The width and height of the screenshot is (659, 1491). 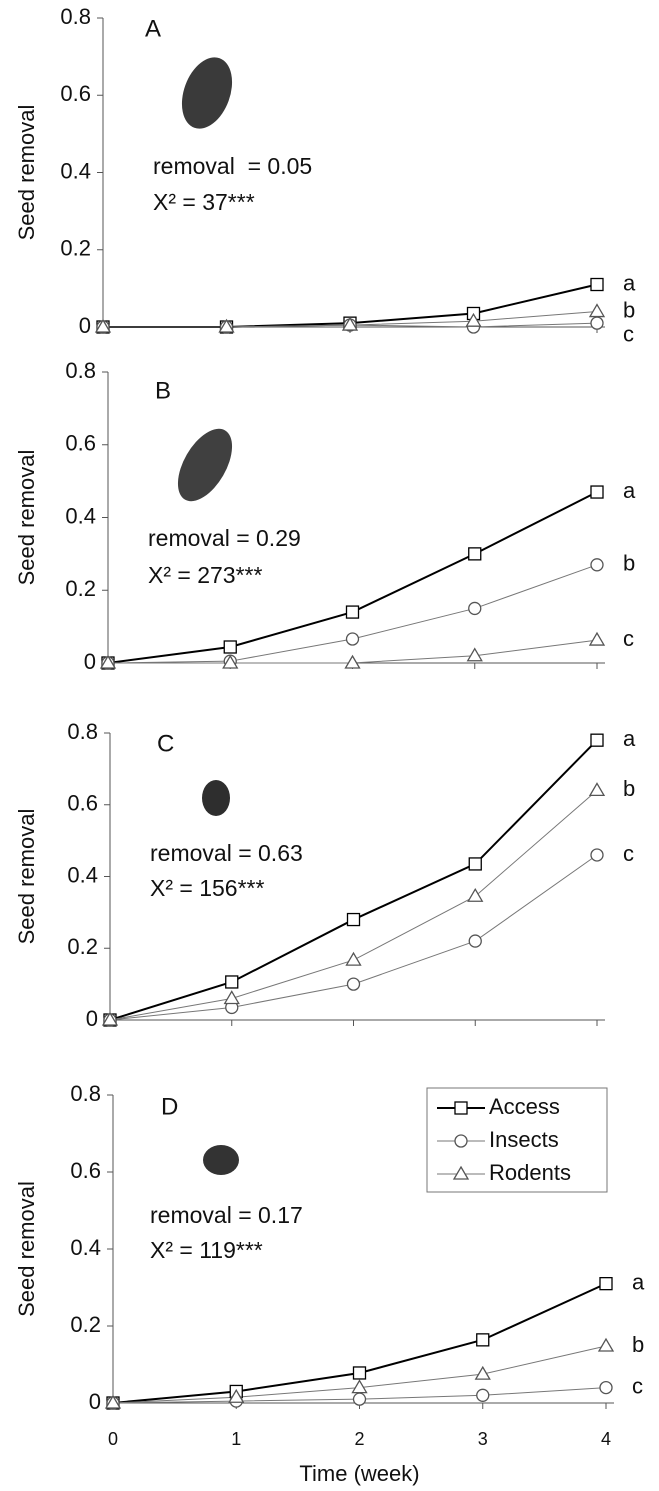 What do you see at coordinates (483, 1439) in the screenshot?
I see `x-tick-label: 3` at bounding box center [483, 1439].